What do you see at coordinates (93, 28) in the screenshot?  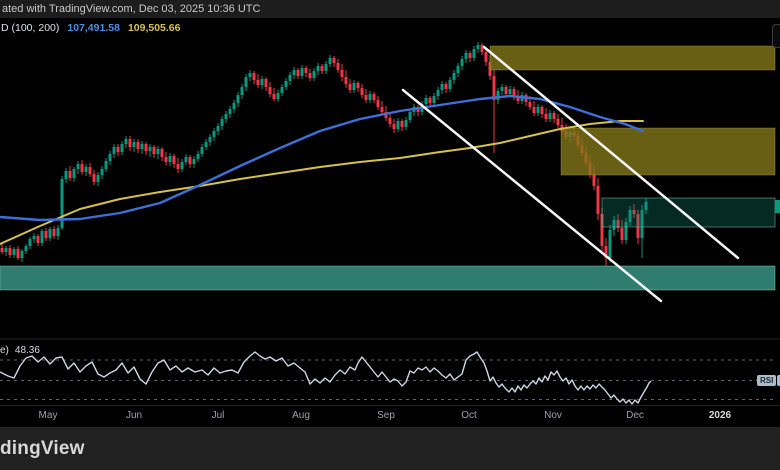 I see `ma100-value: 107,491.58` at bounding box center [93, 28].